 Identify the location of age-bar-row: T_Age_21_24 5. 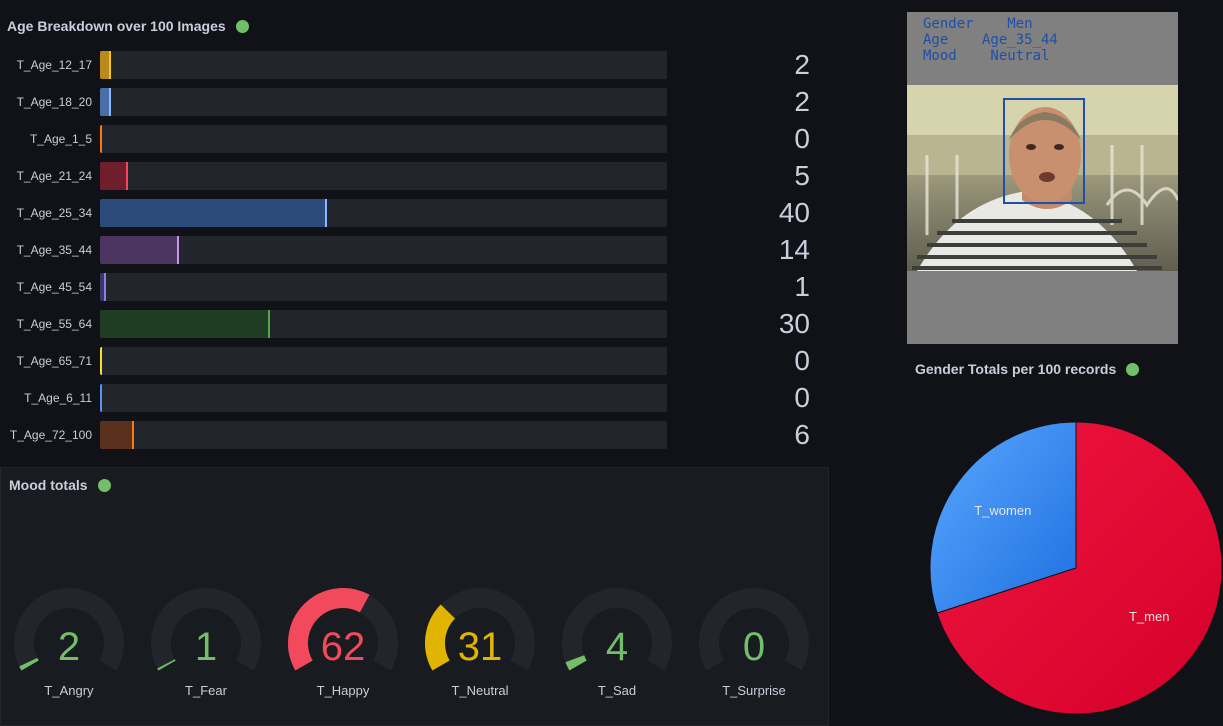
(415, 175).